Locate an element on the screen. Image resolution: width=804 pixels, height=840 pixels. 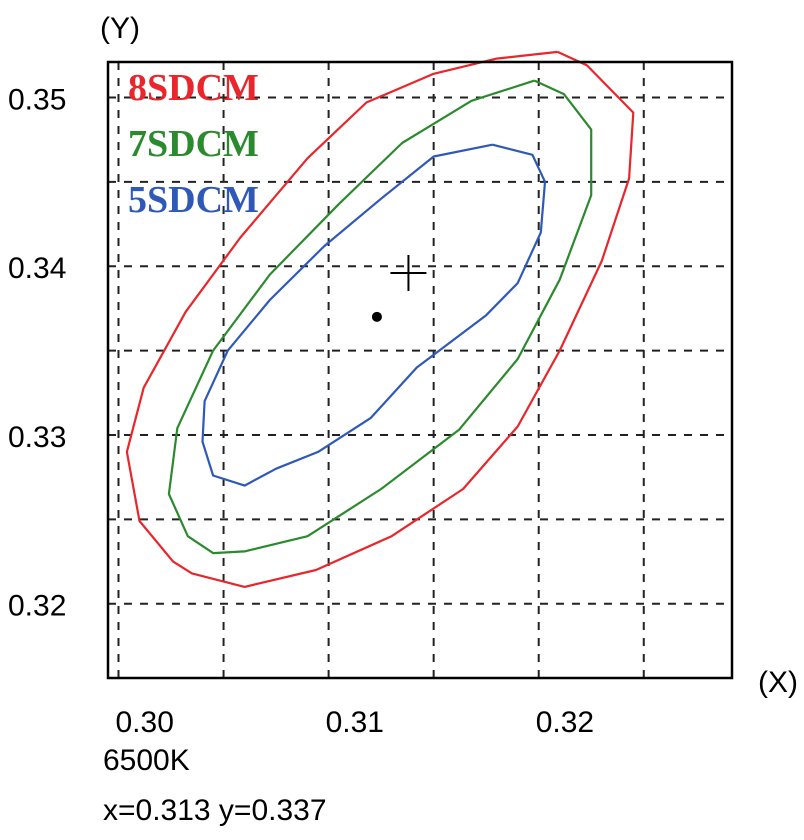
legend-entry-5sdcm: 5SDCM is located at coordinates (193, 200).